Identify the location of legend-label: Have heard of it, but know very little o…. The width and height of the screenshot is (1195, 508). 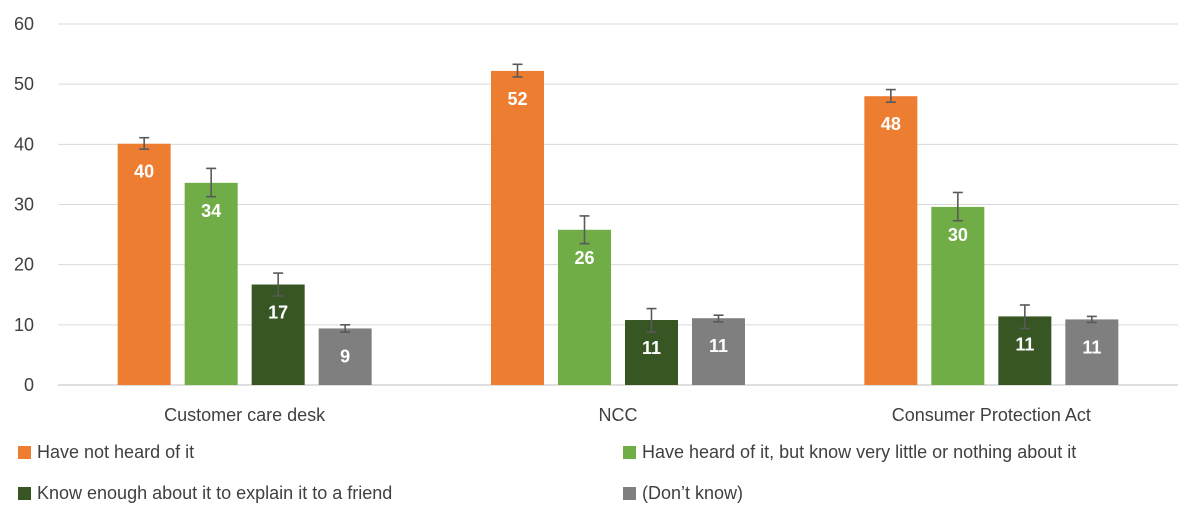
(859, 452).